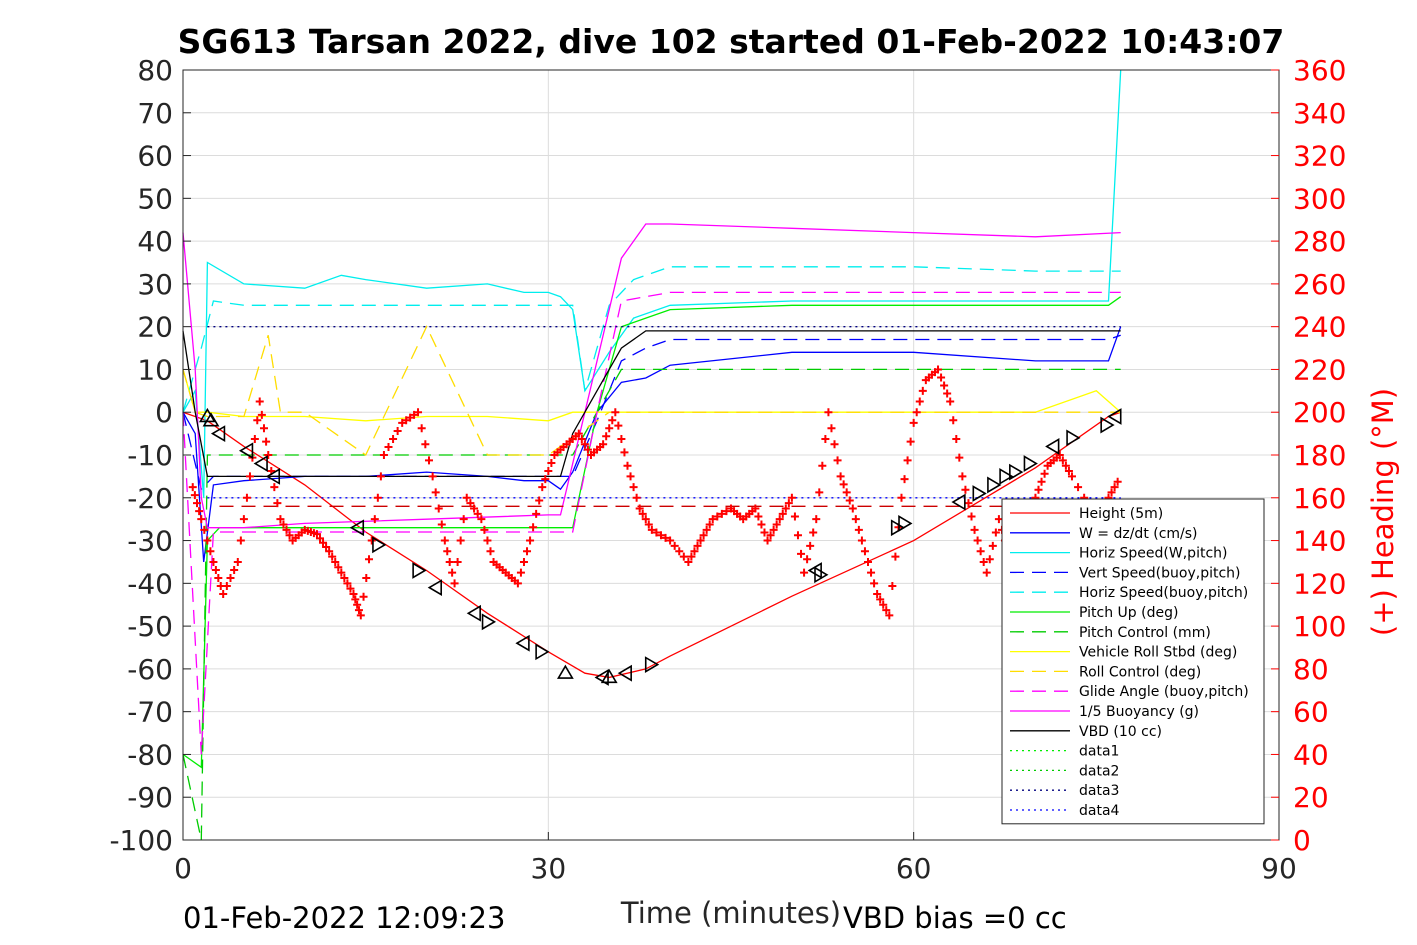  What do you see at coordinates (141, 840) in the screenshot?
I see `y-tick-label: -100` at bounding box center [141, 840].